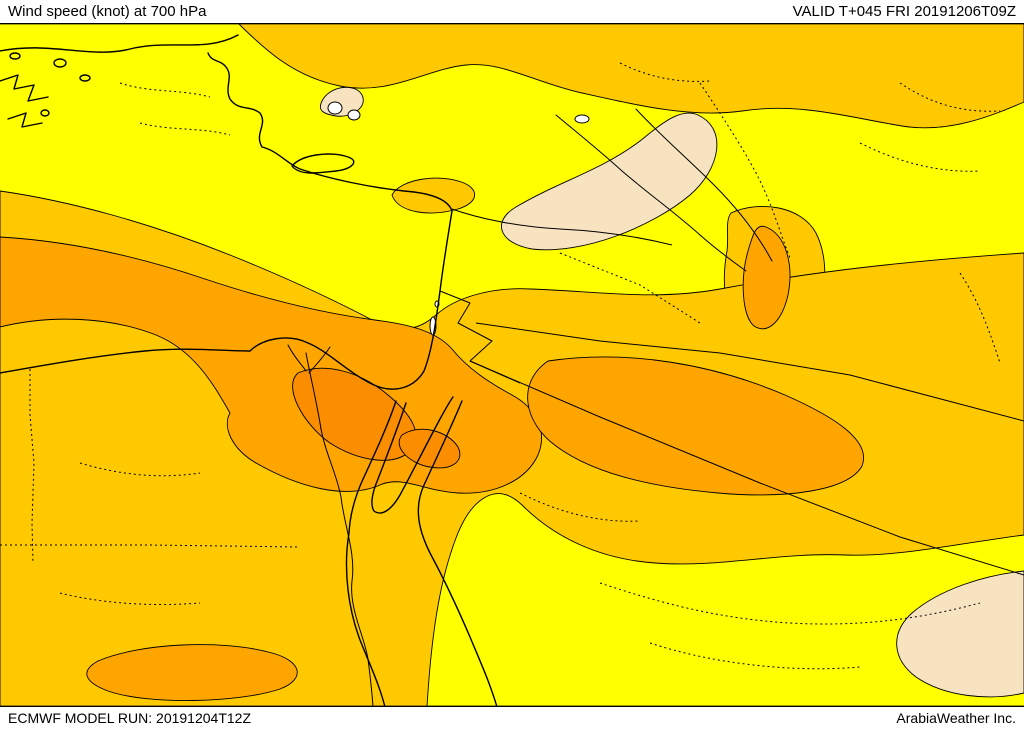  Describe the element at coordinates (956, 718) in the screenshot. I see `attribution-label: ArabiaWeather Inc.` at that location.